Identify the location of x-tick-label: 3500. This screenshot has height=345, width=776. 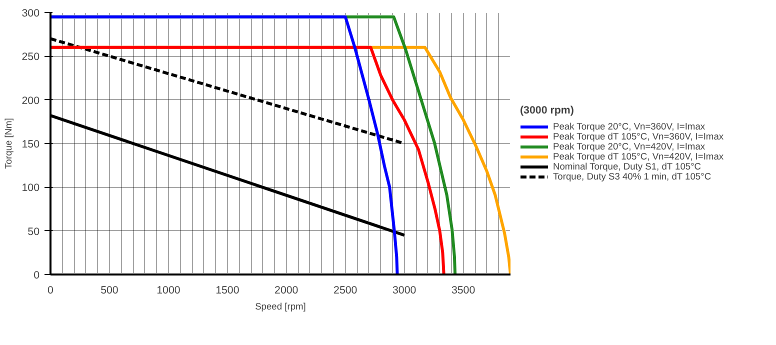
(463, 290).